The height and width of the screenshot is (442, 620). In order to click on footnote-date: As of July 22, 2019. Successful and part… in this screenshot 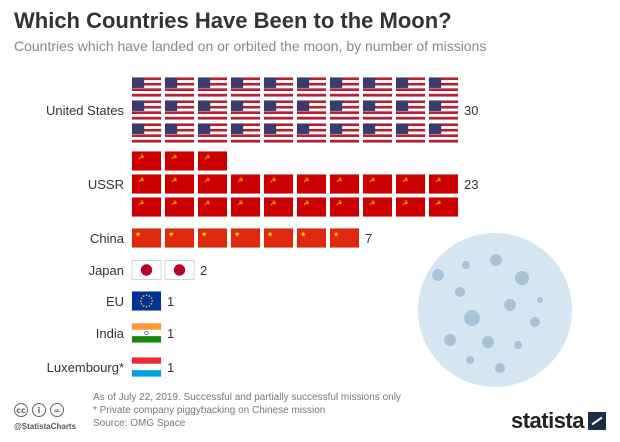, I will do `click(247, 397)`.